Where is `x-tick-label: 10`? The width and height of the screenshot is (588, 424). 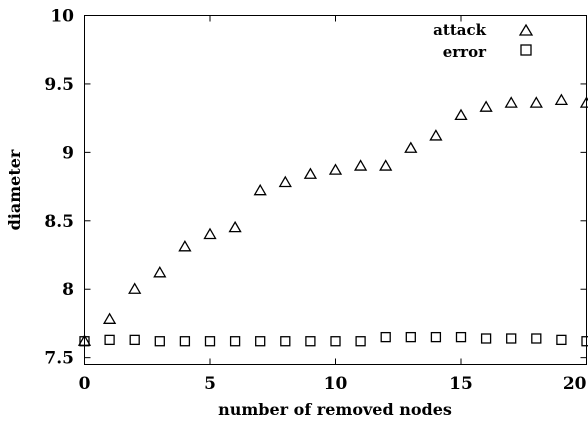 x-tick-label: 10 is located at coordinates (336, 384).